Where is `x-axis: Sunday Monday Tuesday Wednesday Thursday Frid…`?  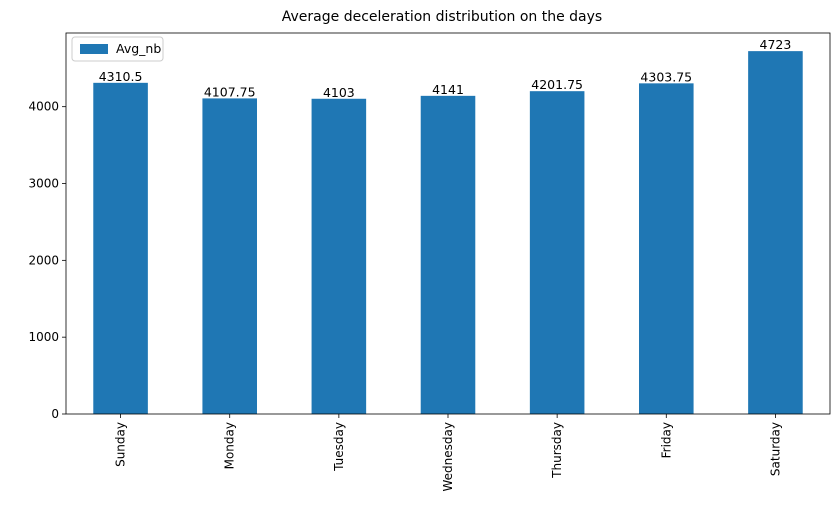
x-axis: Sunday Monday Tuesday Wednesday Thursday Frid… is located at coordinates (448, 452).